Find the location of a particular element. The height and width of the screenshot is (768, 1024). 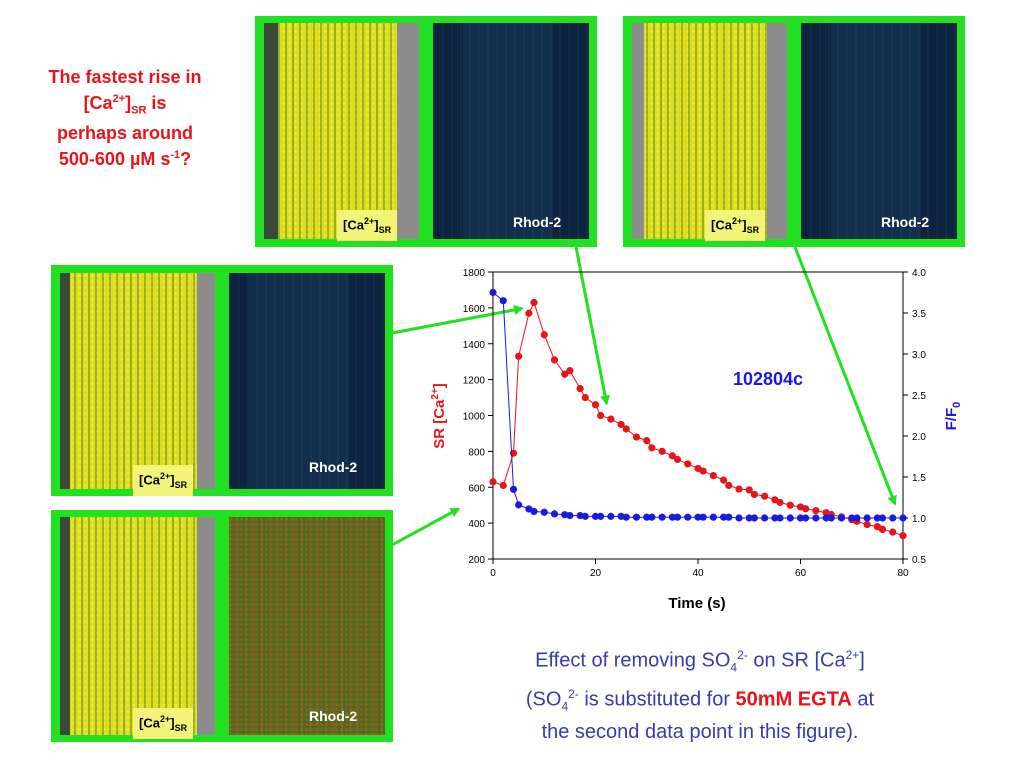

note-line-4: 500-600 µM s-1? is located at coordinates (125, 158).